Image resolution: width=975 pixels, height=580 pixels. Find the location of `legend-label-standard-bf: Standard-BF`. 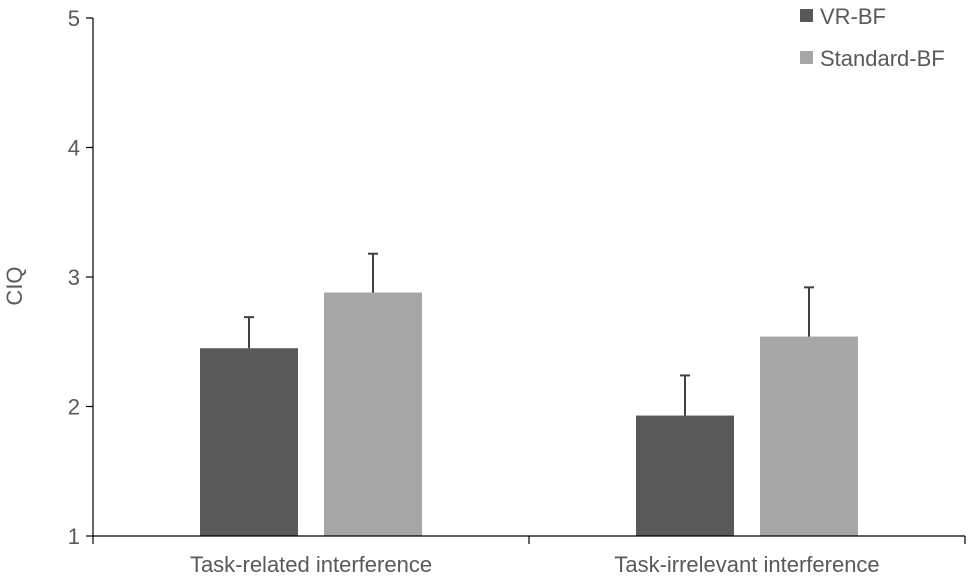

legend-label-standard-bf: Standard-BF is located at coordinates (882, 58).